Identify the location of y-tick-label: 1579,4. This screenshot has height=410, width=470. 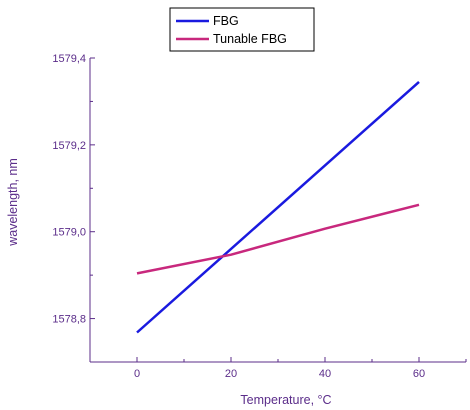
(69, 59).